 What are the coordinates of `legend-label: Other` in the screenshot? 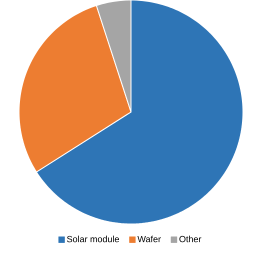 It's located at (190, 239).